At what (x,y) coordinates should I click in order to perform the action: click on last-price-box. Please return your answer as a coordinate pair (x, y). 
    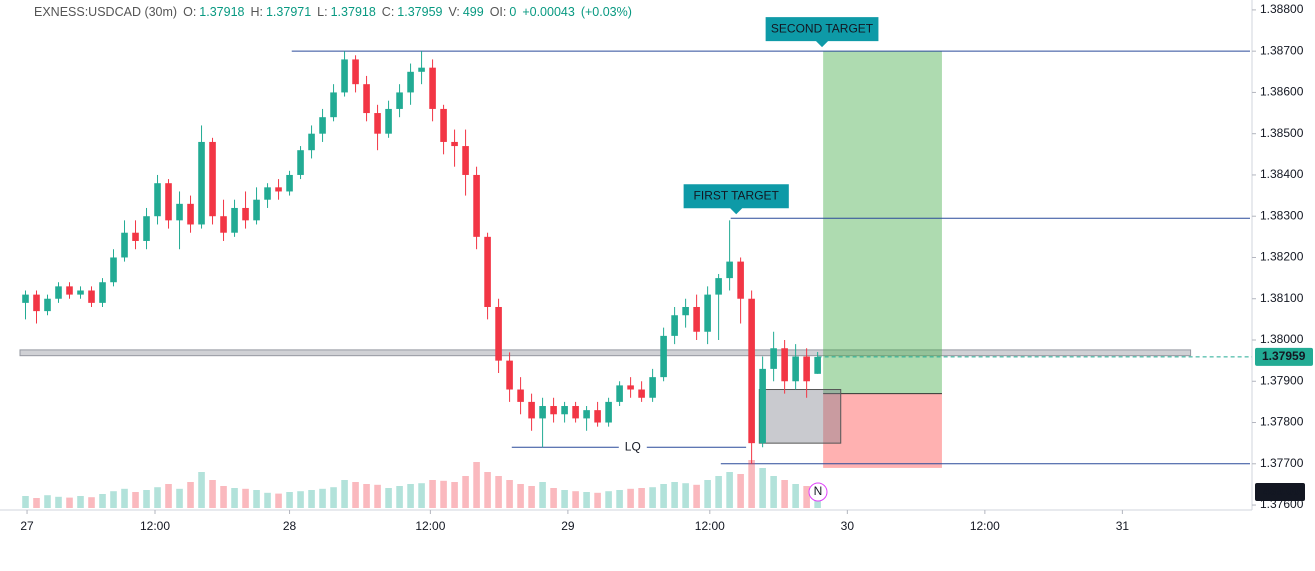
    Looking at the image, I should click on (1284, 356).